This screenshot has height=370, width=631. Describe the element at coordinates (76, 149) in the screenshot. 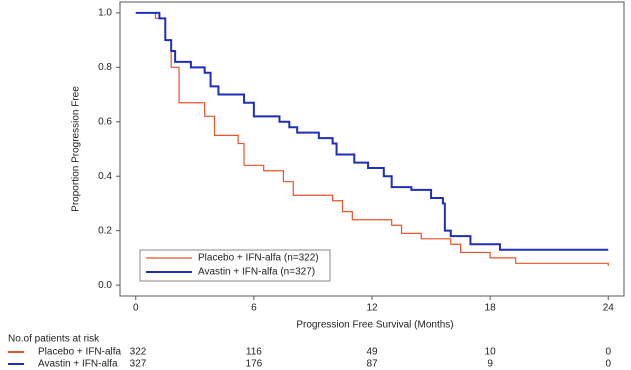

I see `y-axis-label: Proportion Progression Free` at that location.